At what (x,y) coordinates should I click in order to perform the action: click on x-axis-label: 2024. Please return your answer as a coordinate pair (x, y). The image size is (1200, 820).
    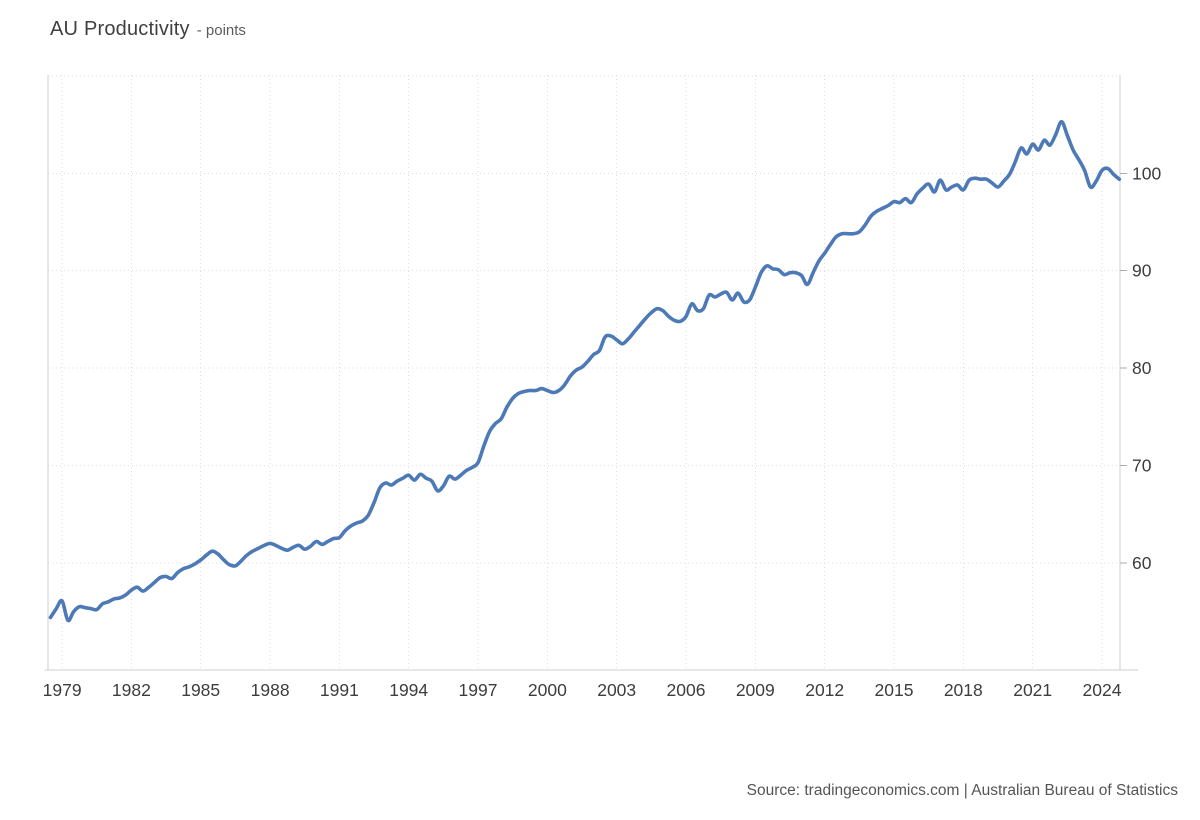
    Looking at the image, I should click on (1102, 690).